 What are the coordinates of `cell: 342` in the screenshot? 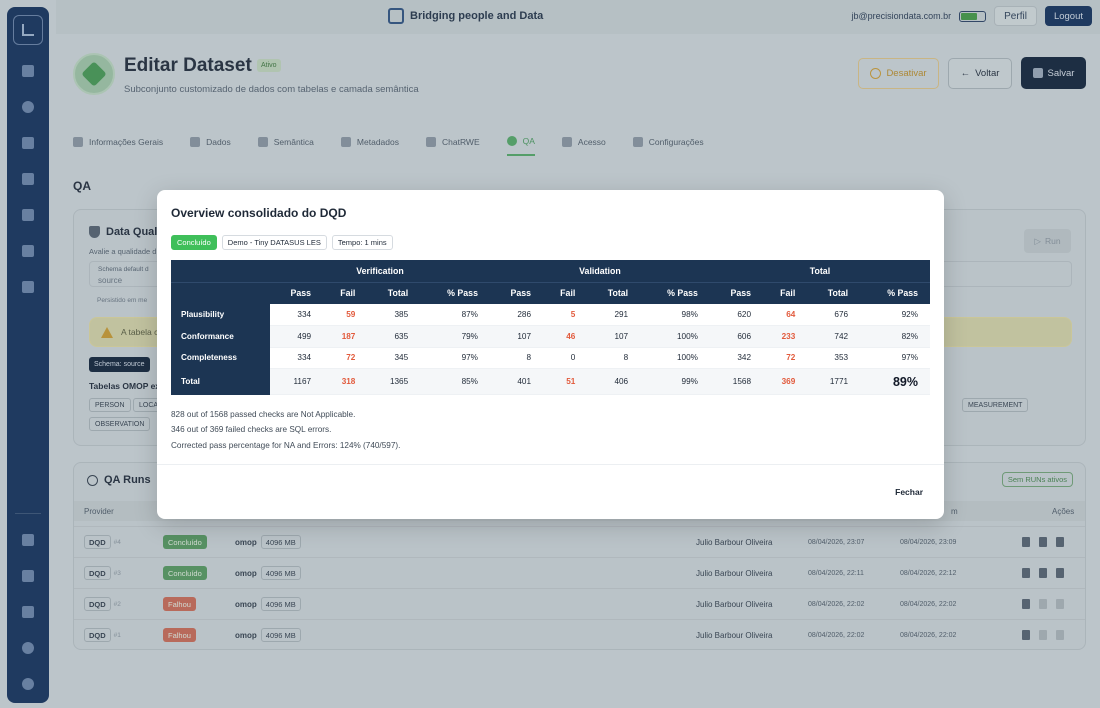 It's located at (736, 358).